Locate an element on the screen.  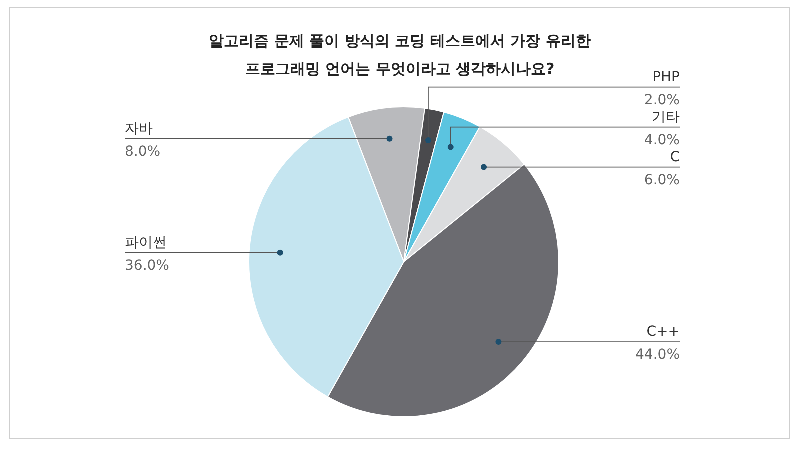
data-label: 6.0% is located at coordinates (662, 180).